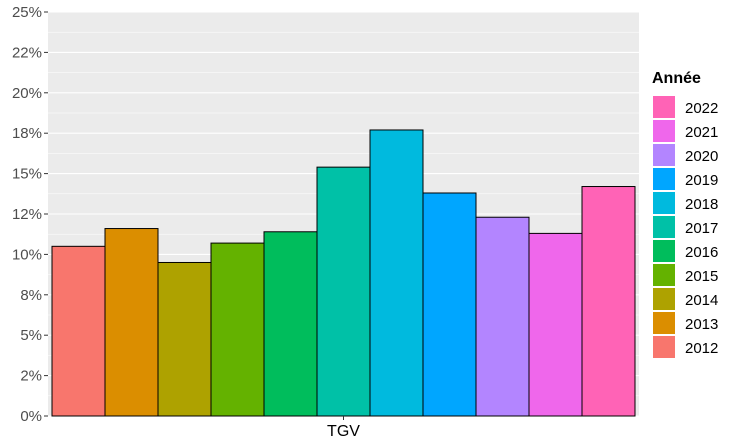 The width and height of the screenshot is (729, 438). Describe the element at coordinates (343, 291) in the screenshot. I see `bar-2017` at that location.